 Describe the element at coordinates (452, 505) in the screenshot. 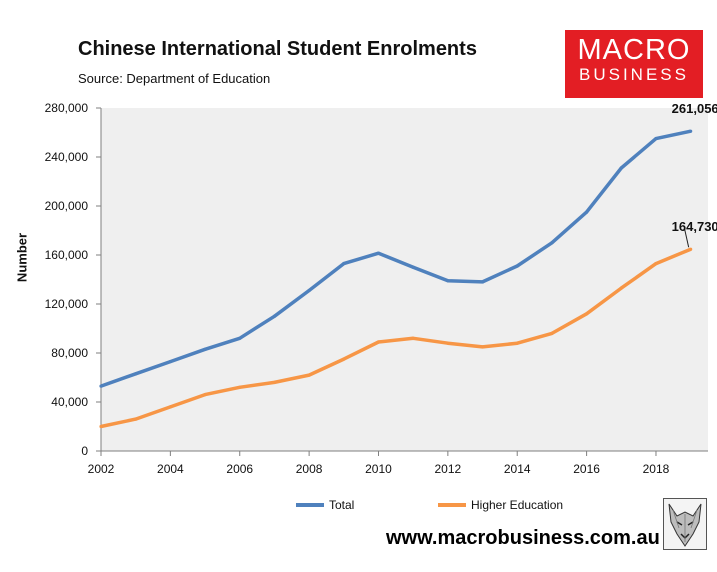

I see `legend-swatch-higher-education` at that location.